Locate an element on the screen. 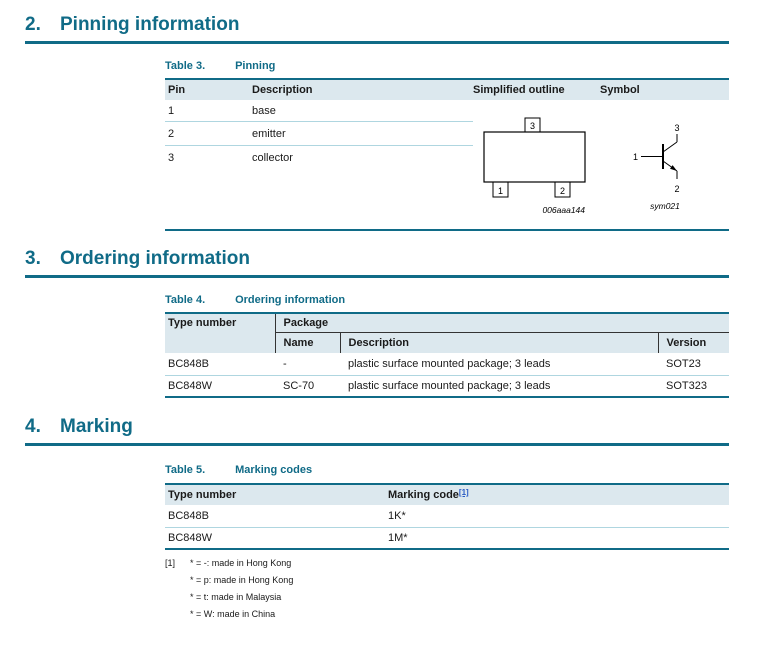 This screenshot has height=660, width=759. symbol-collector-label: 3 is located at coordinates (676, 128).